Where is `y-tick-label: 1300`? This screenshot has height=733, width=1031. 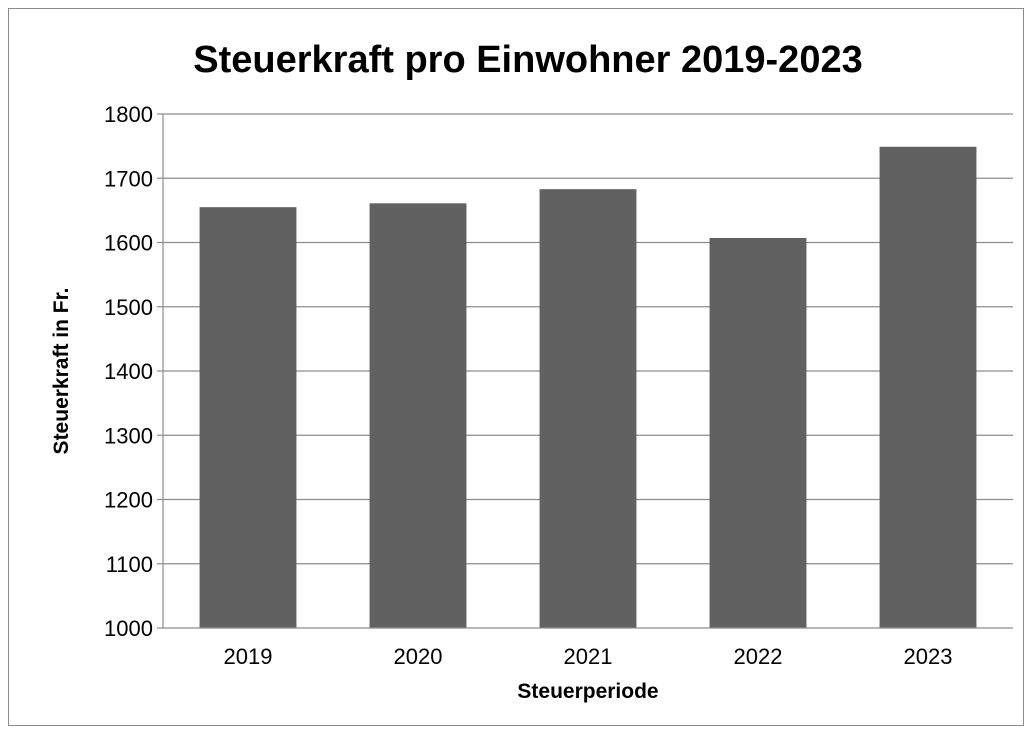 y-tick-label: 1300 is located at coordinates (128, 435).